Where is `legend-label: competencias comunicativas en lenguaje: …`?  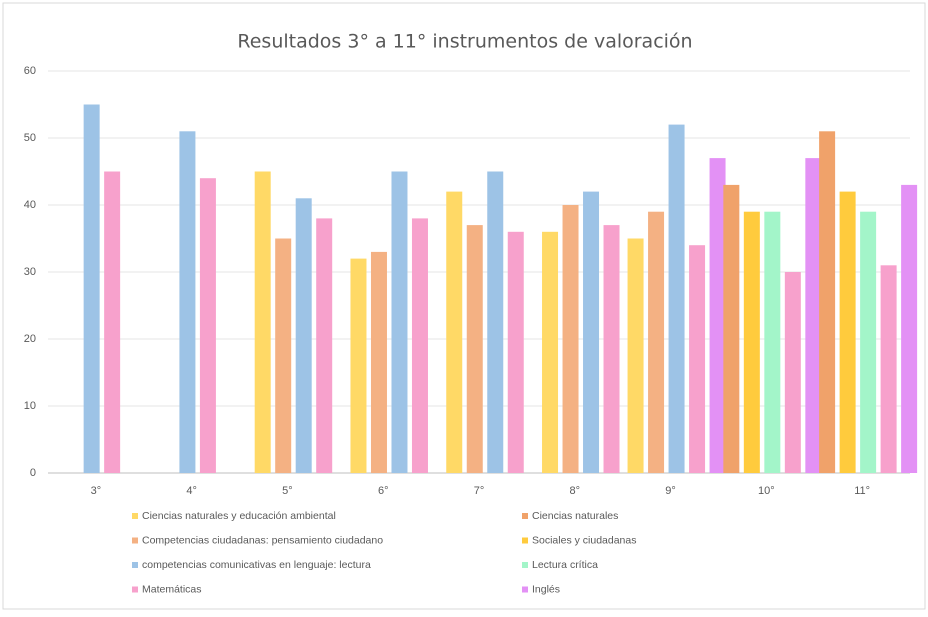 legend-label: competencias comunicativas en lenguaje: … is located at coordinates (256, 565).